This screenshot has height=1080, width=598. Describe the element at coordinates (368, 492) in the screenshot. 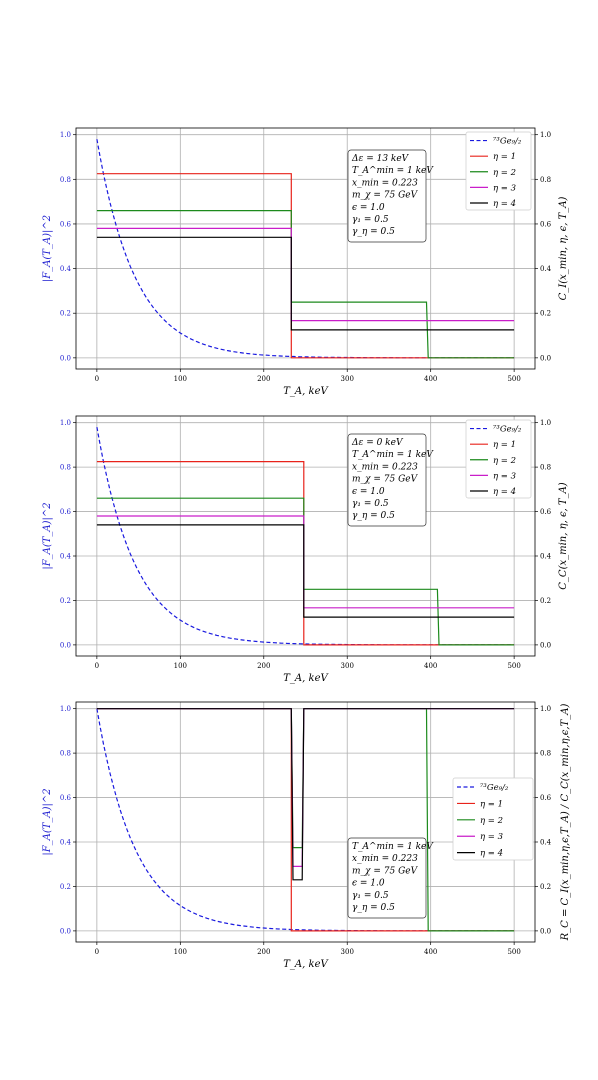

I see `annotation-line: ϵ = 1.0` at that location.